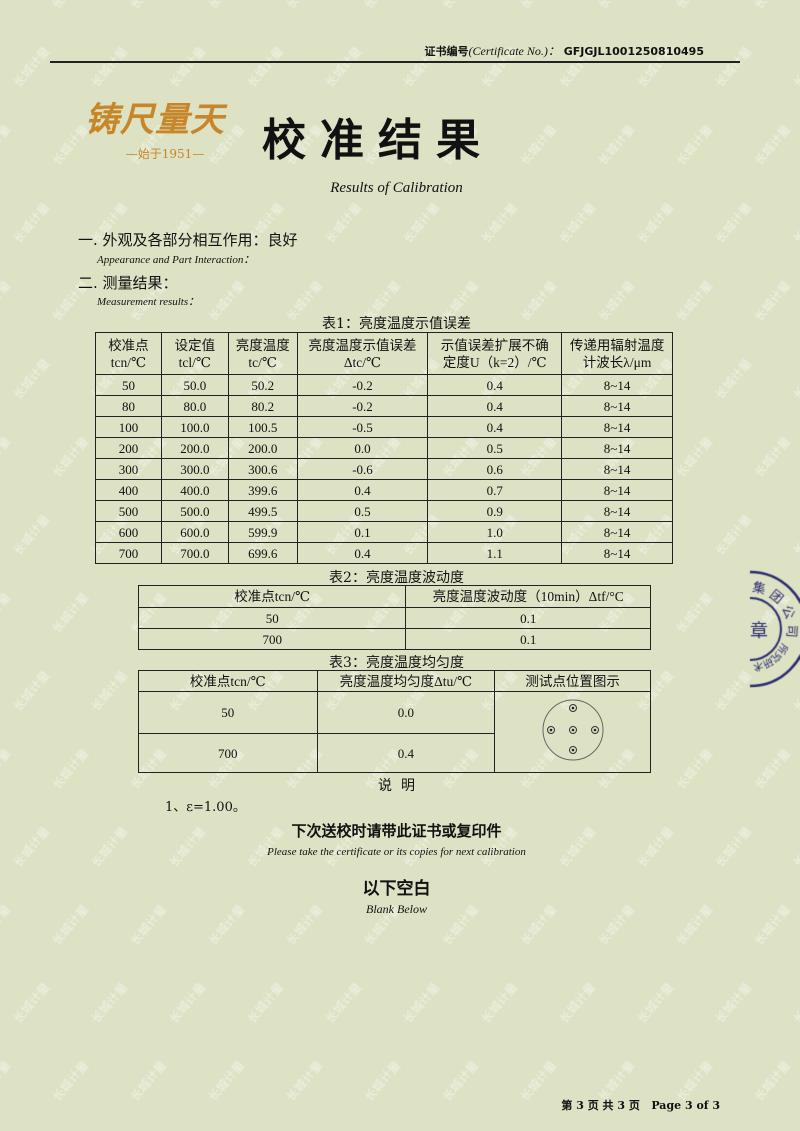  Describe the element at coordinates (128, 283) in the screenshot. I see `section-results: 二. 测量结果：` at that location.